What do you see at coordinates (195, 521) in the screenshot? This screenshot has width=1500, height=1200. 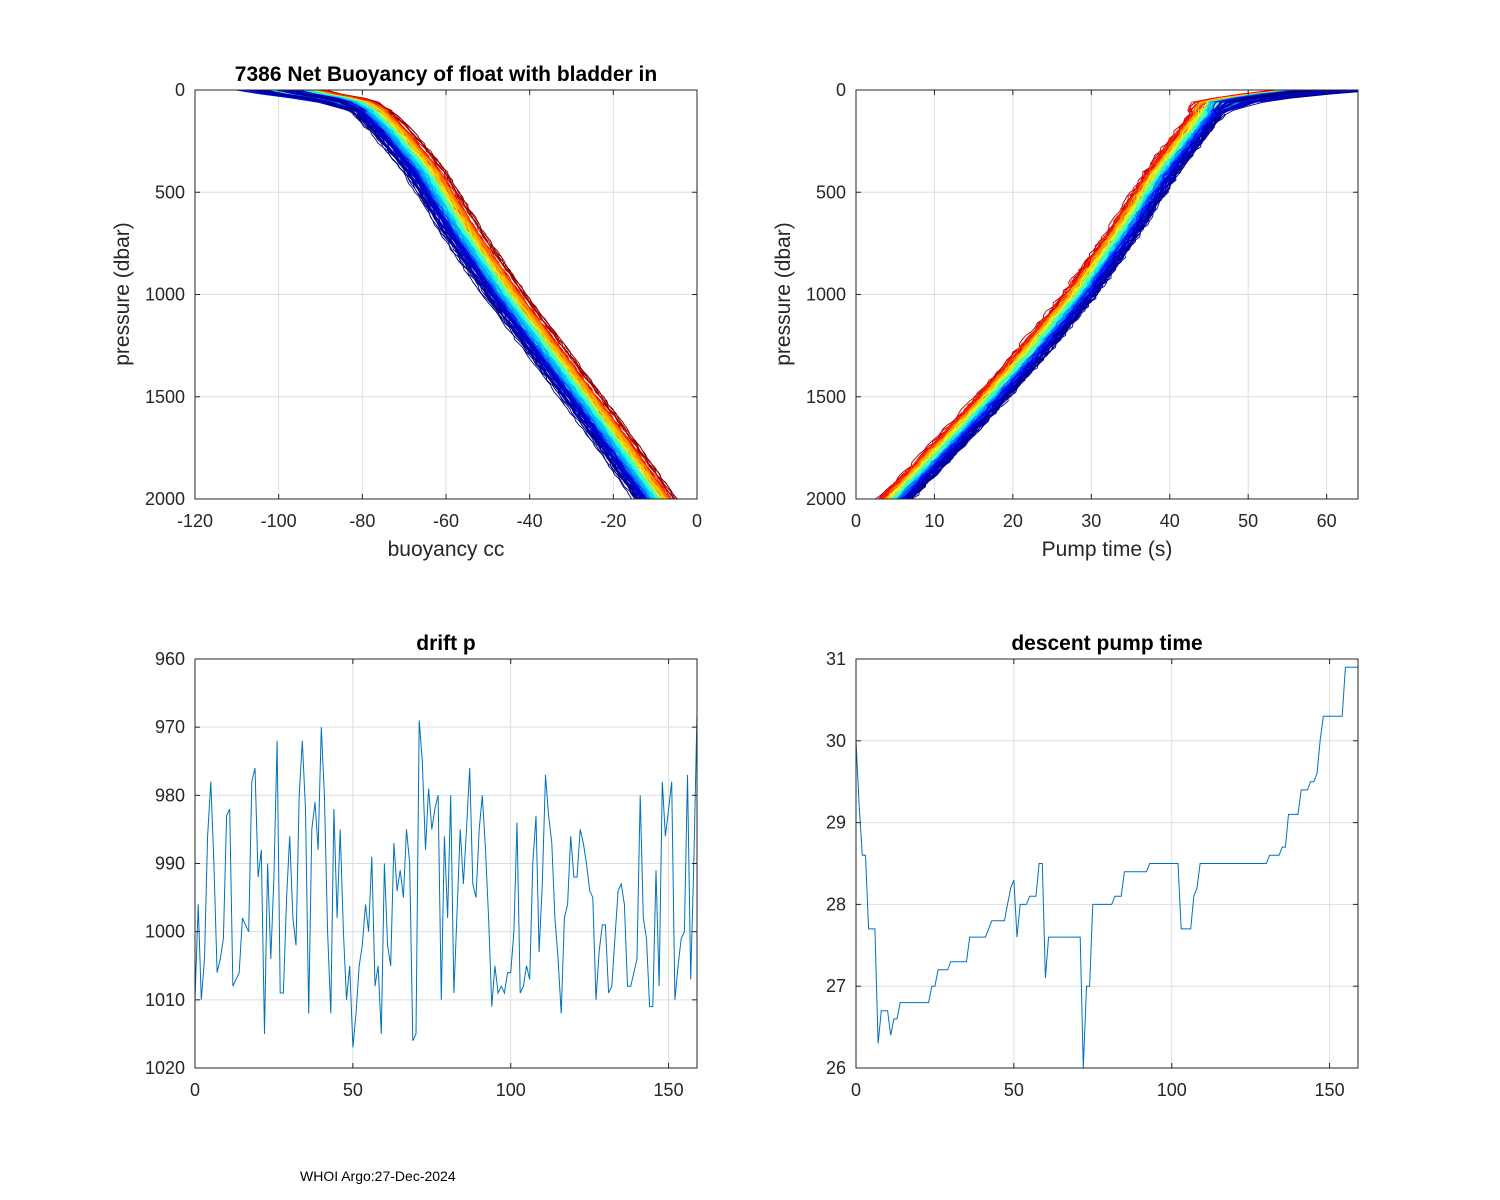 I see `x-tick-label: -120` at bounding box center [195, 521].